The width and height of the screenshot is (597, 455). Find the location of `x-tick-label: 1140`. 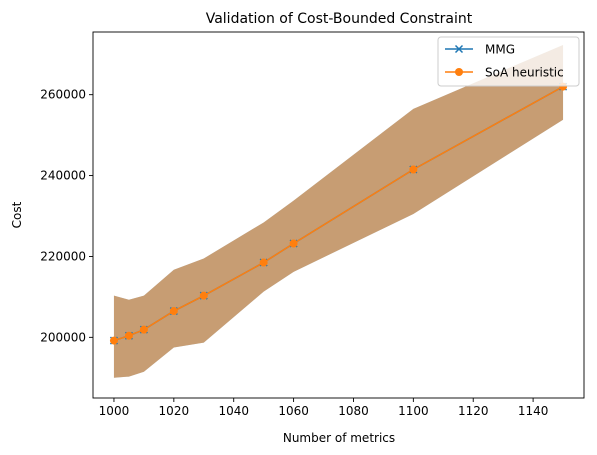

x-tick-label: 1140 is located at coordinates (533, 411).